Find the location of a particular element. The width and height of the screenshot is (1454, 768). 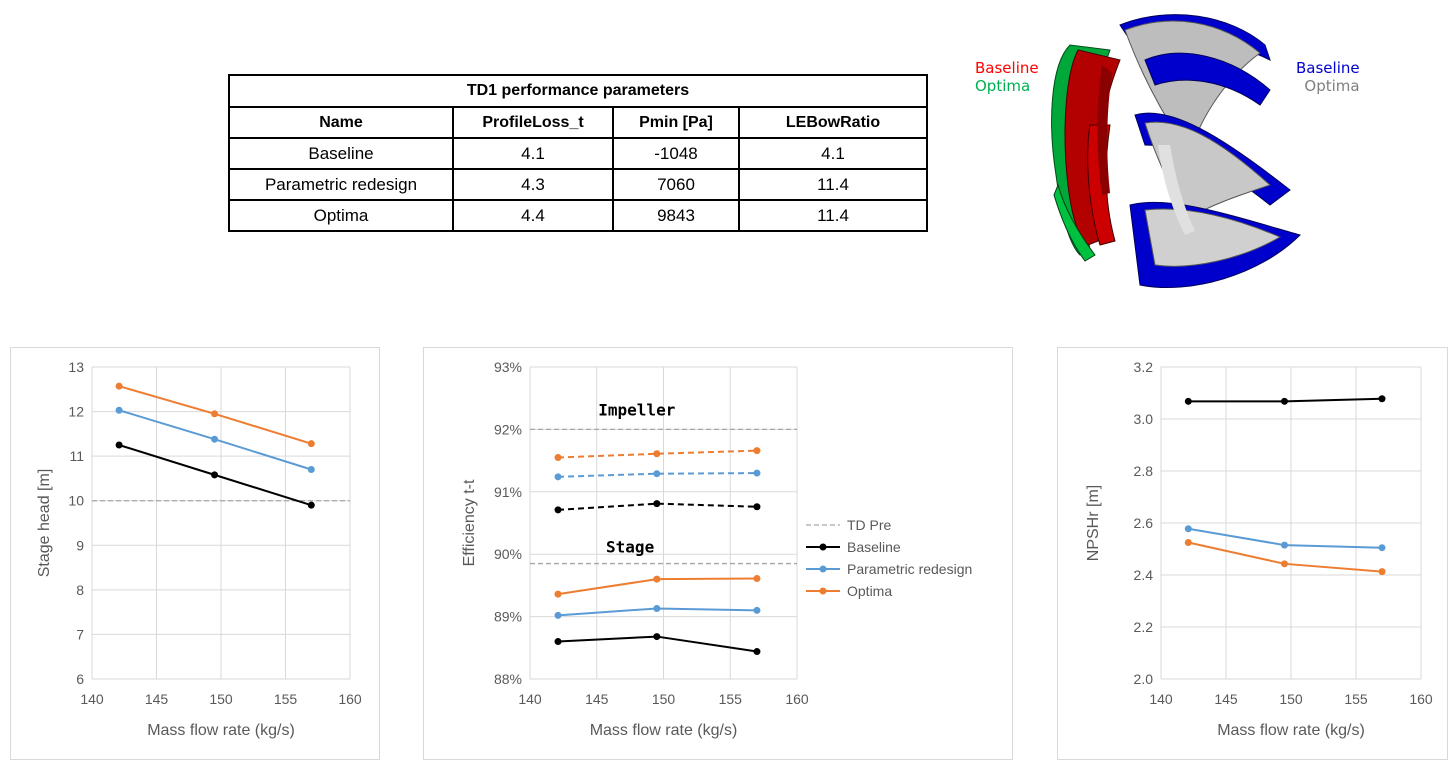

y-axis-title: Stage head [m] is located at coordinates (44, 523).